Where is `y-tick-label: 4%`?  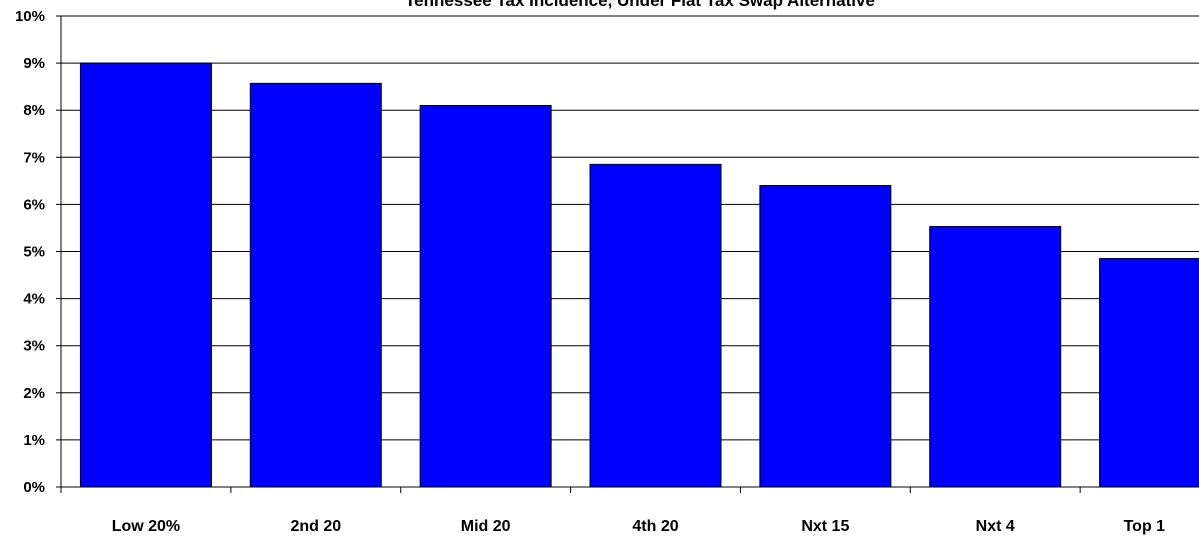
y-tick-label: 4% is located at coordinates (34, 299).